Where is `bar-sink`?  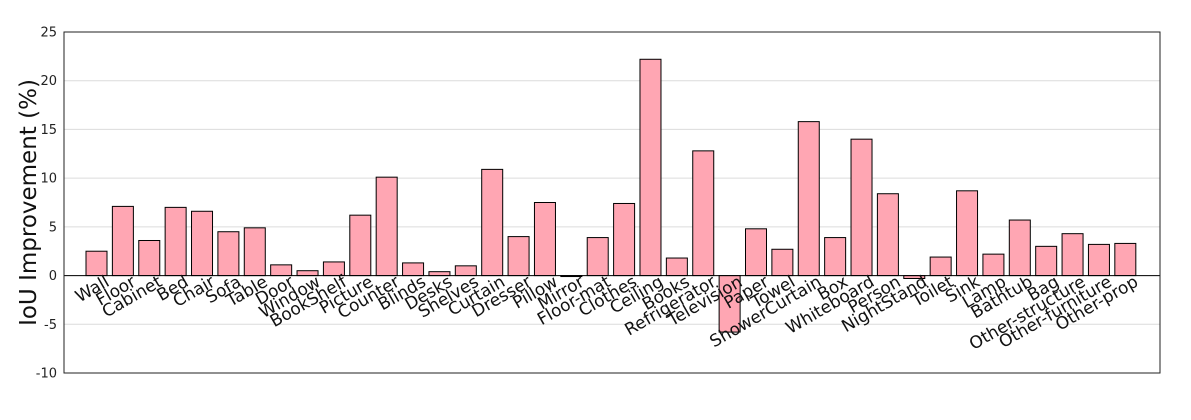 bar-sink is located at coordinates (967, 233).